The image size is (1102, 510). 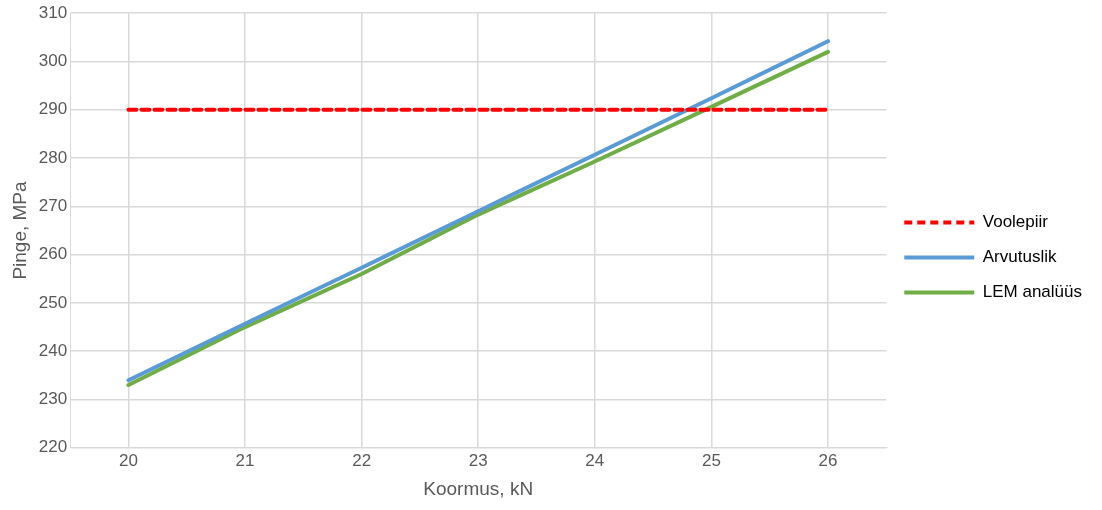 What do you see at coordinates (53, 447) in the screenshot?
I see `y-tick-label: 220` at bounding box center [53, 447].